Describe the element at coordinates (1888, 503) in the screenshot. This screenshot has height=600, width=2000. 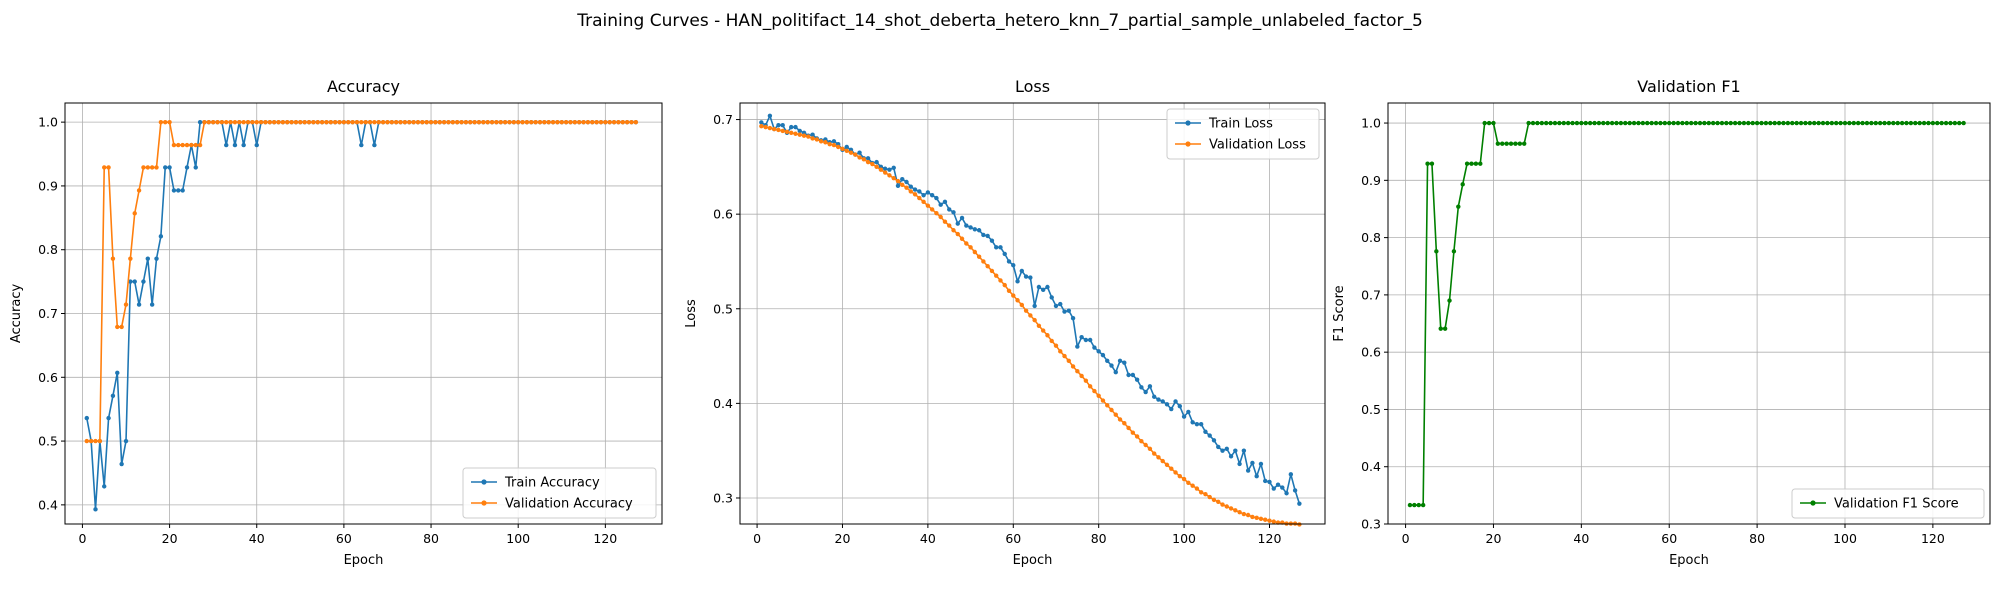
I see `legend-box` at that location.